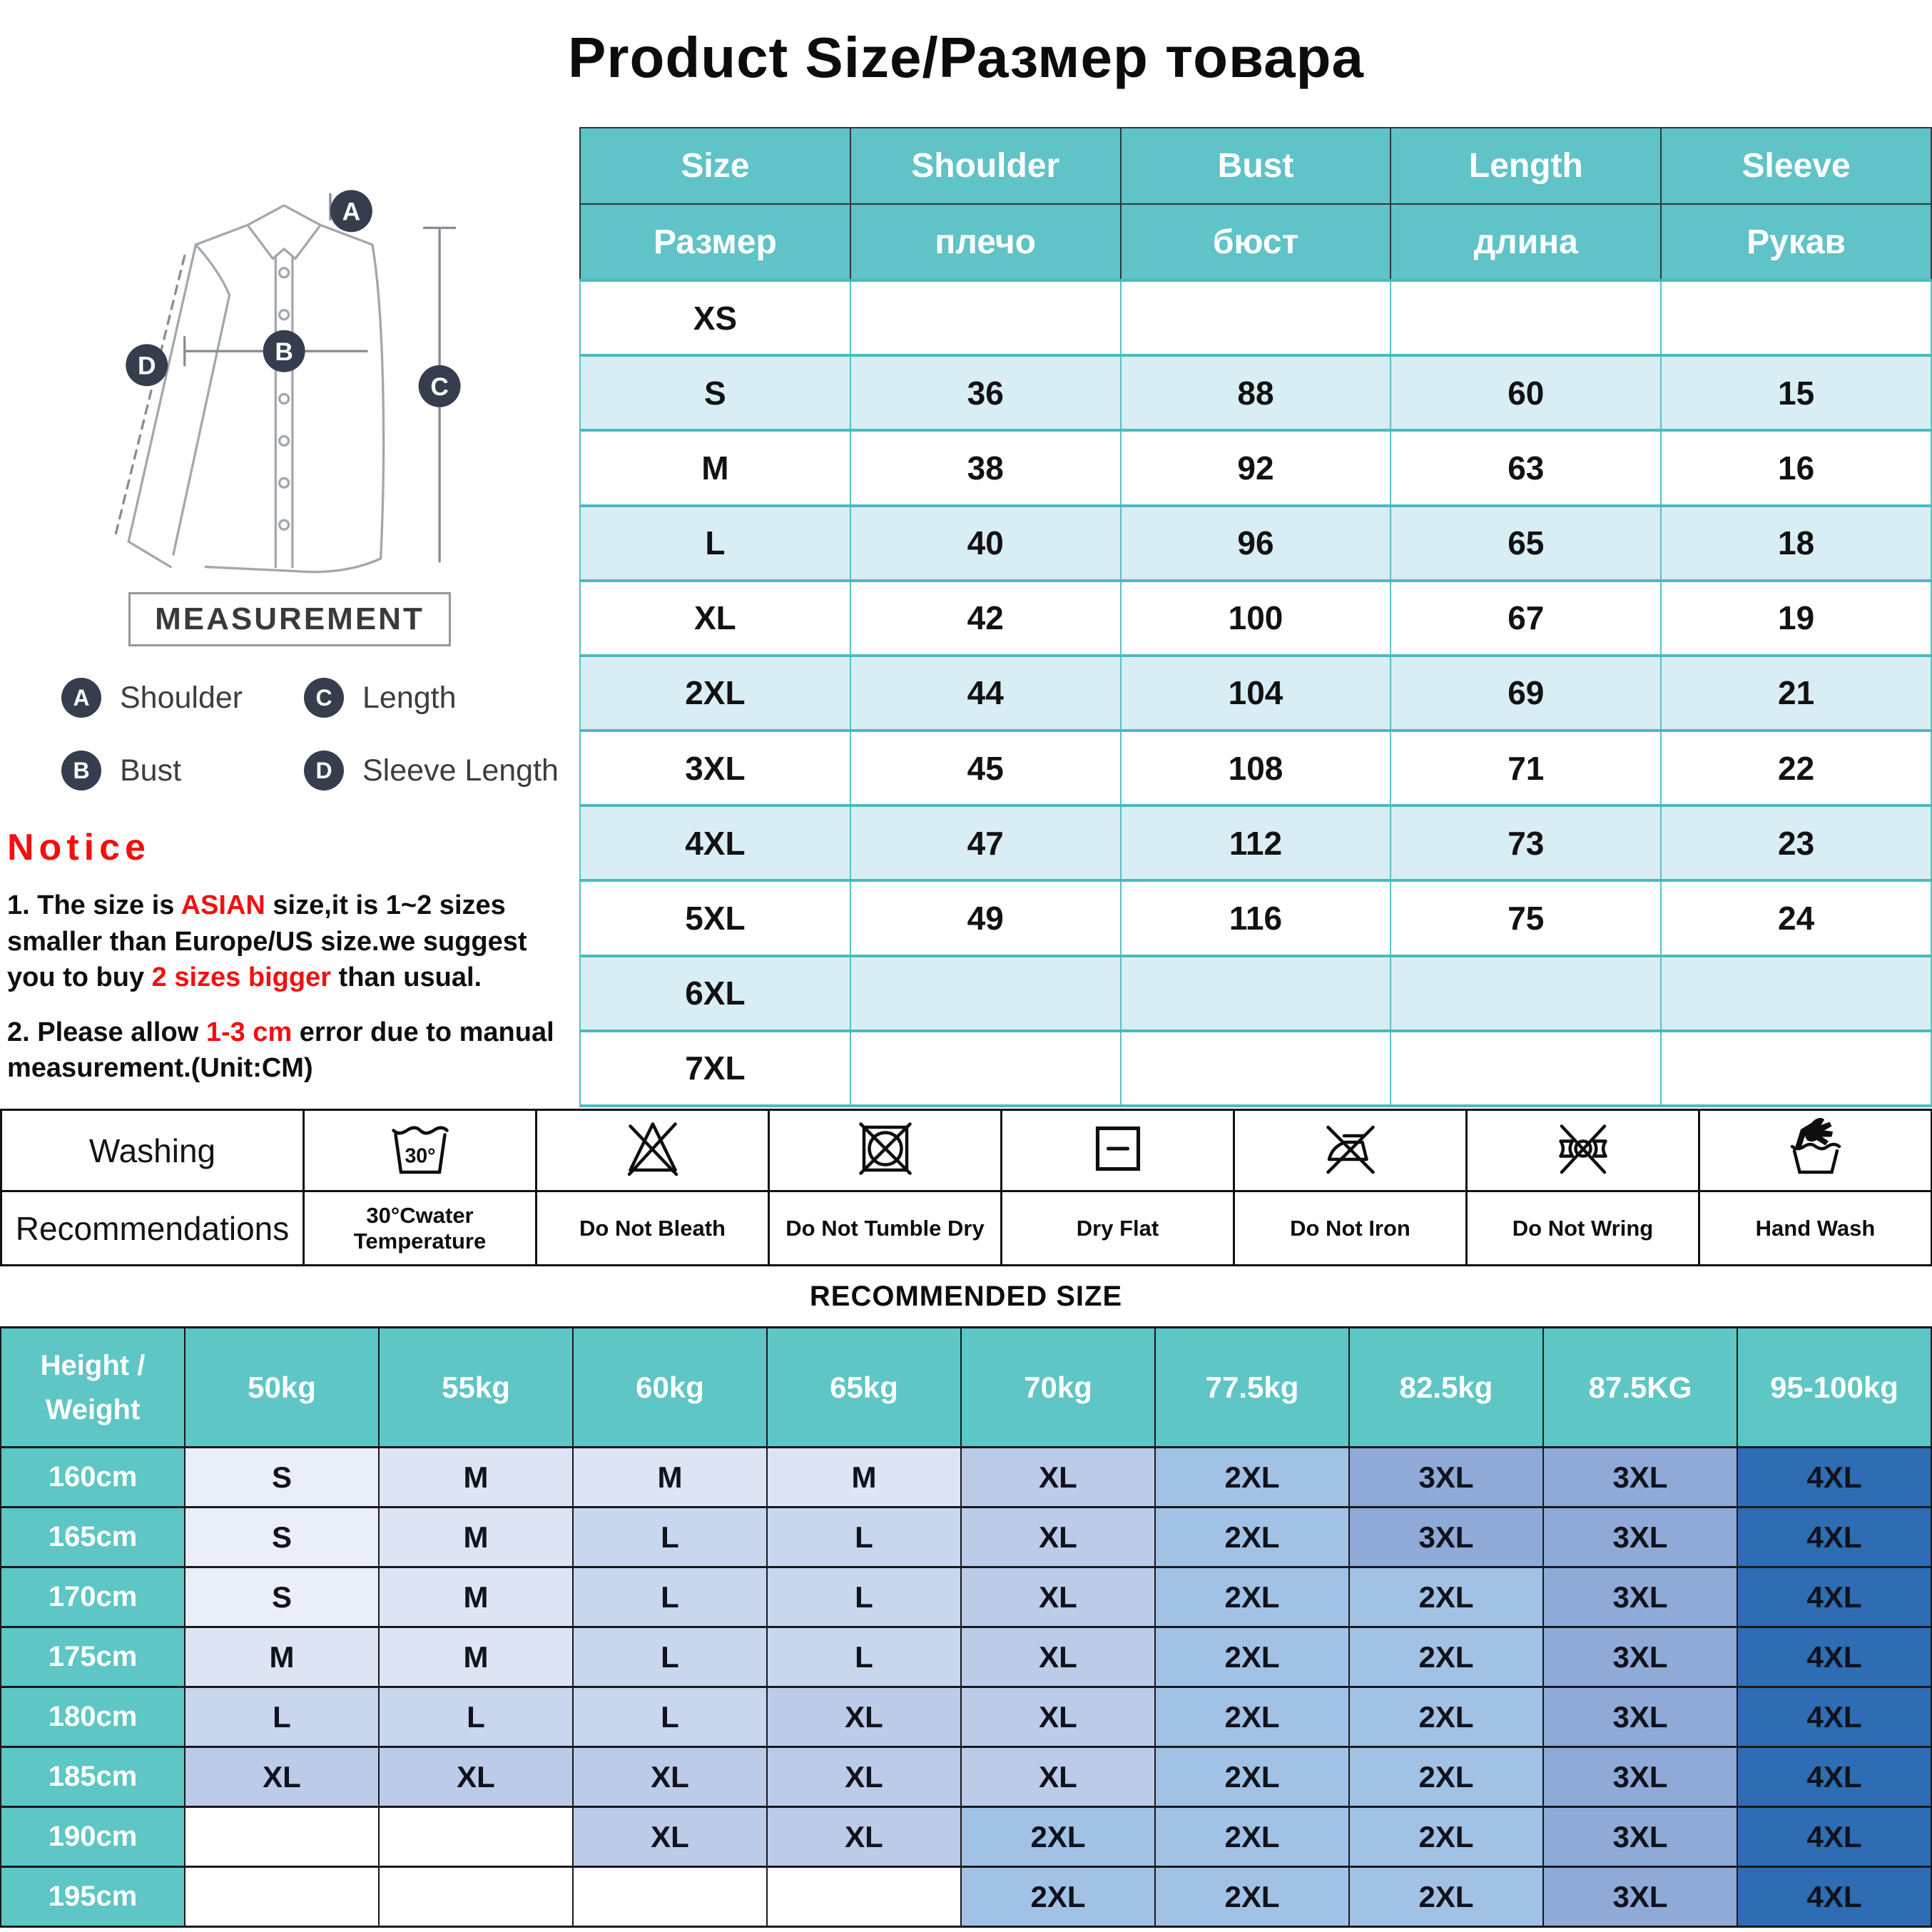 The width and height of the screenshot is (1932, 1932). What do you see at coordinates (1255, 769) in the screenshot?
I see `size-table-row: 3XL 45 108 71 22` at bounding box center [1255, 769].